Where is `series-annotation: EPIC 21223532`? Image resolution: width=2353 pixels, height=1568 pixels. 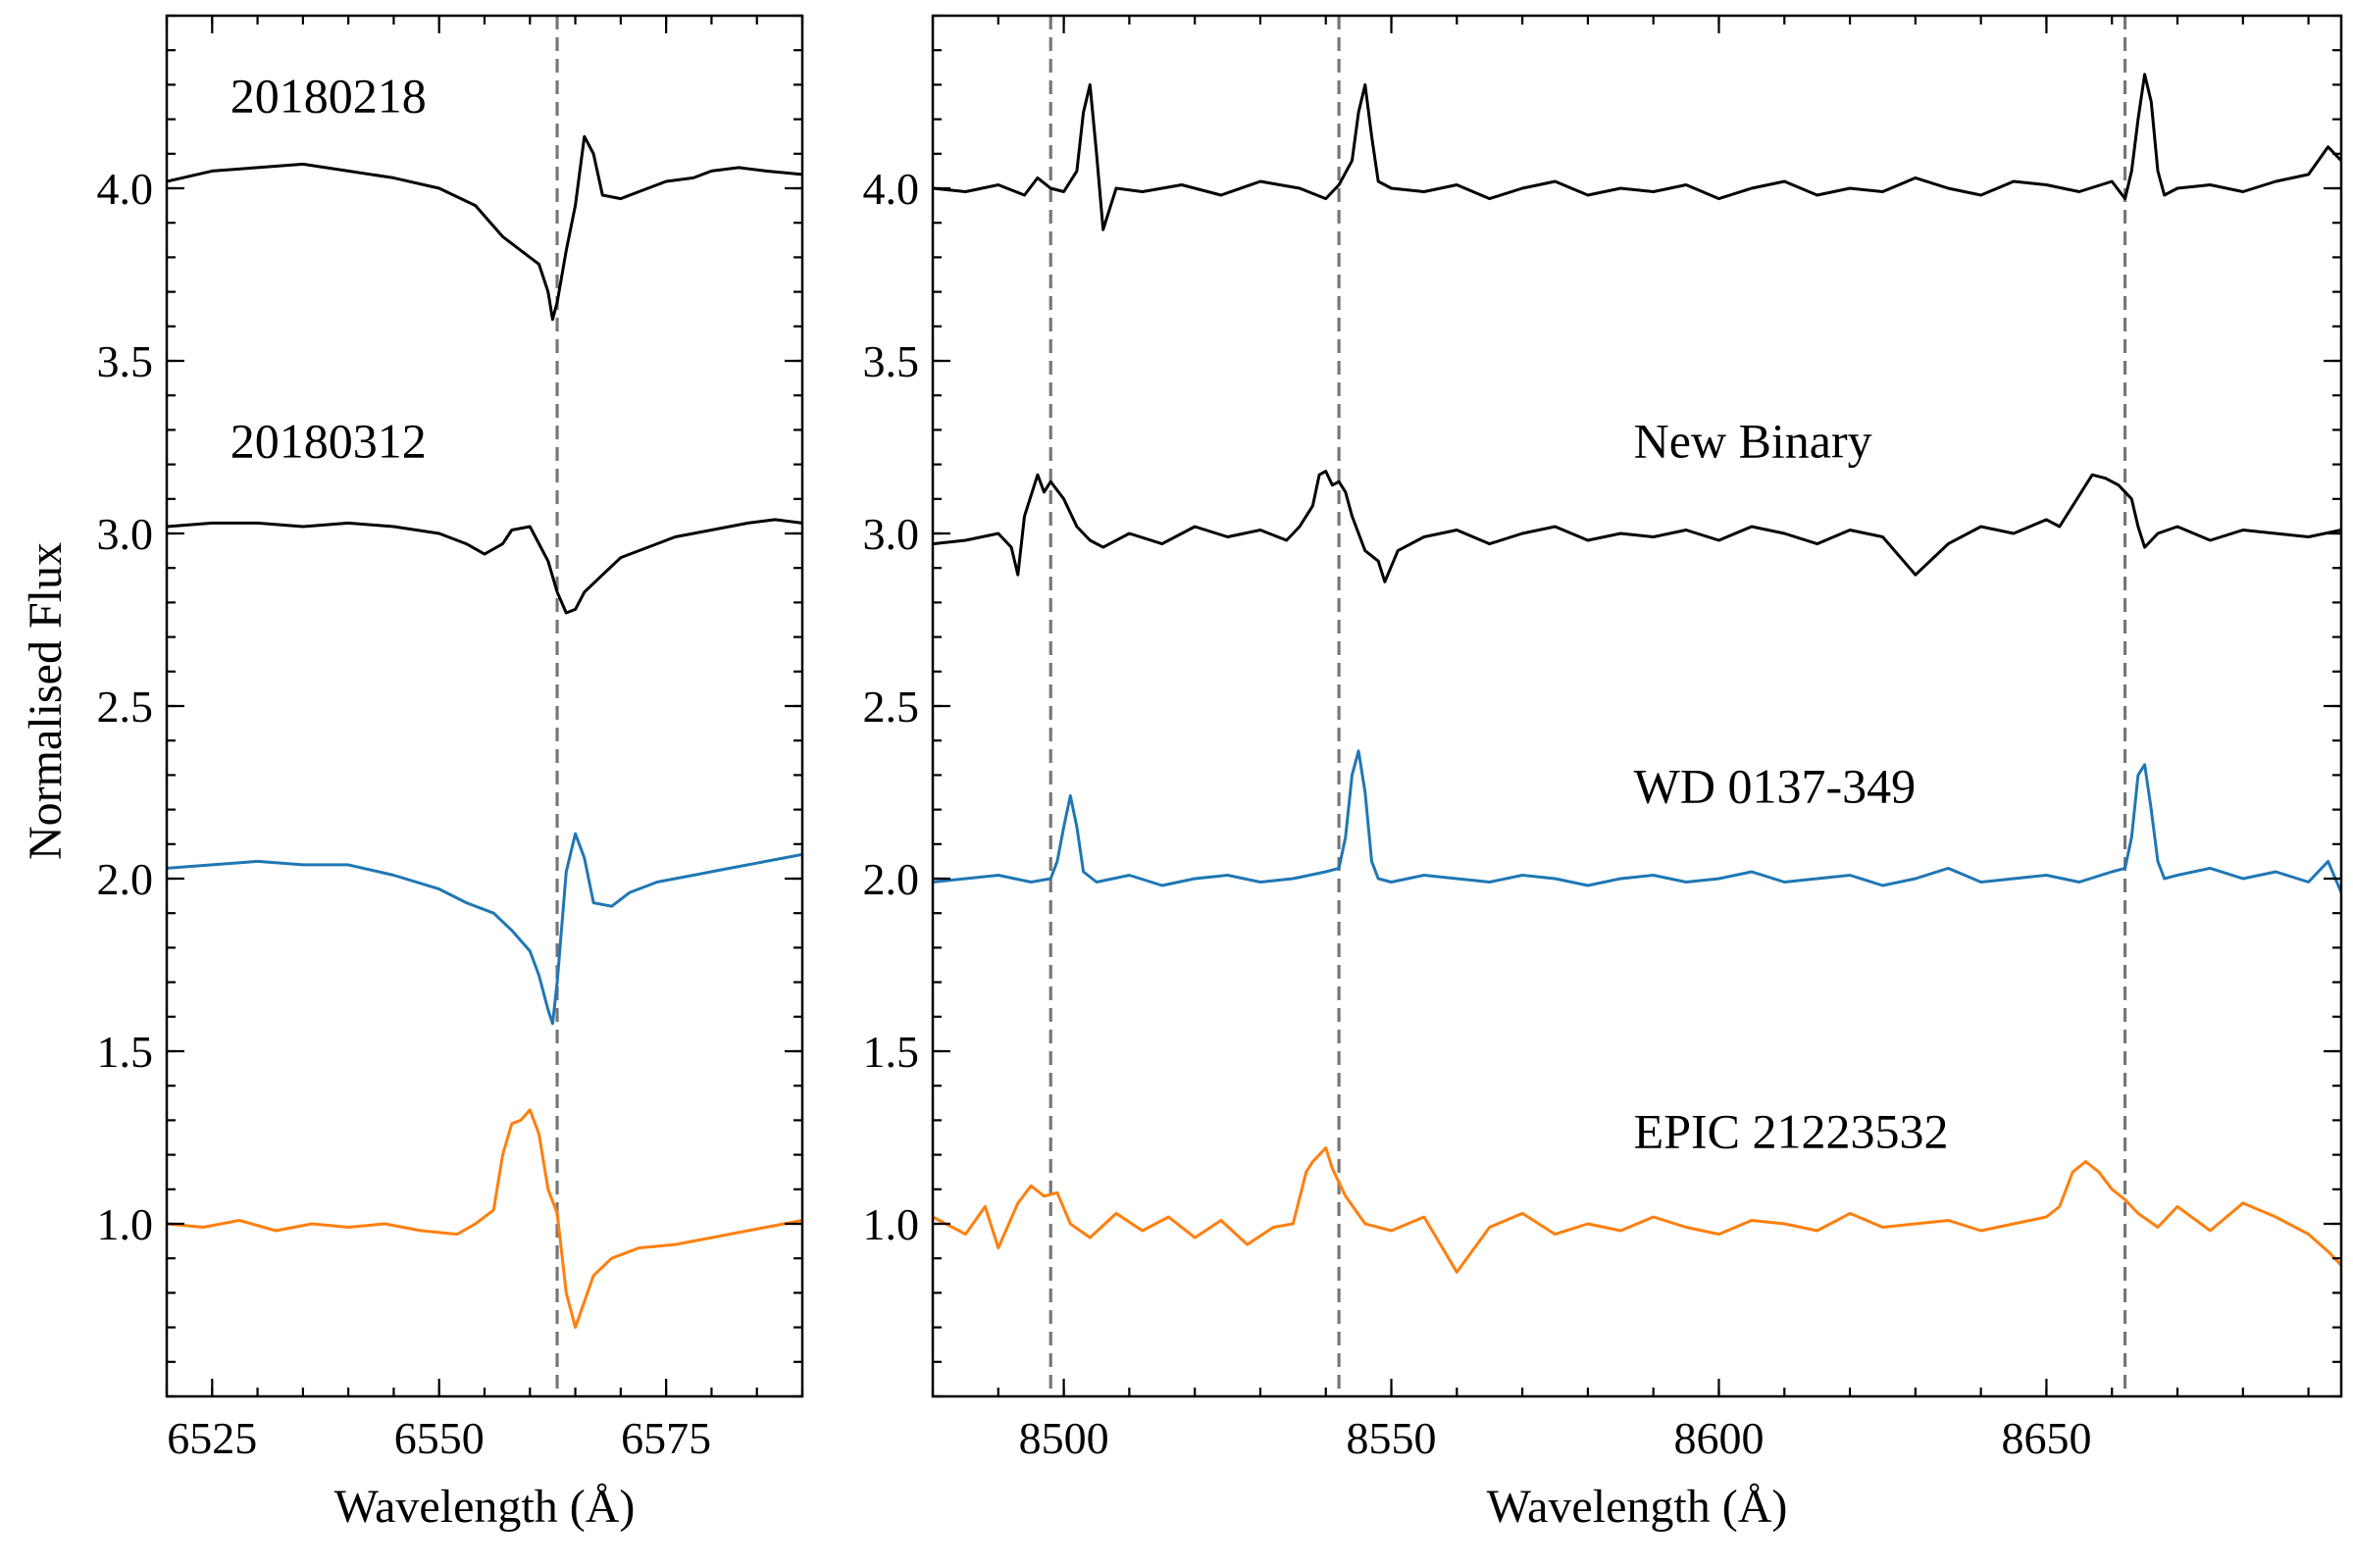
series-annotation: EPIC 21223532 is located at coordinates (1791, 1131).